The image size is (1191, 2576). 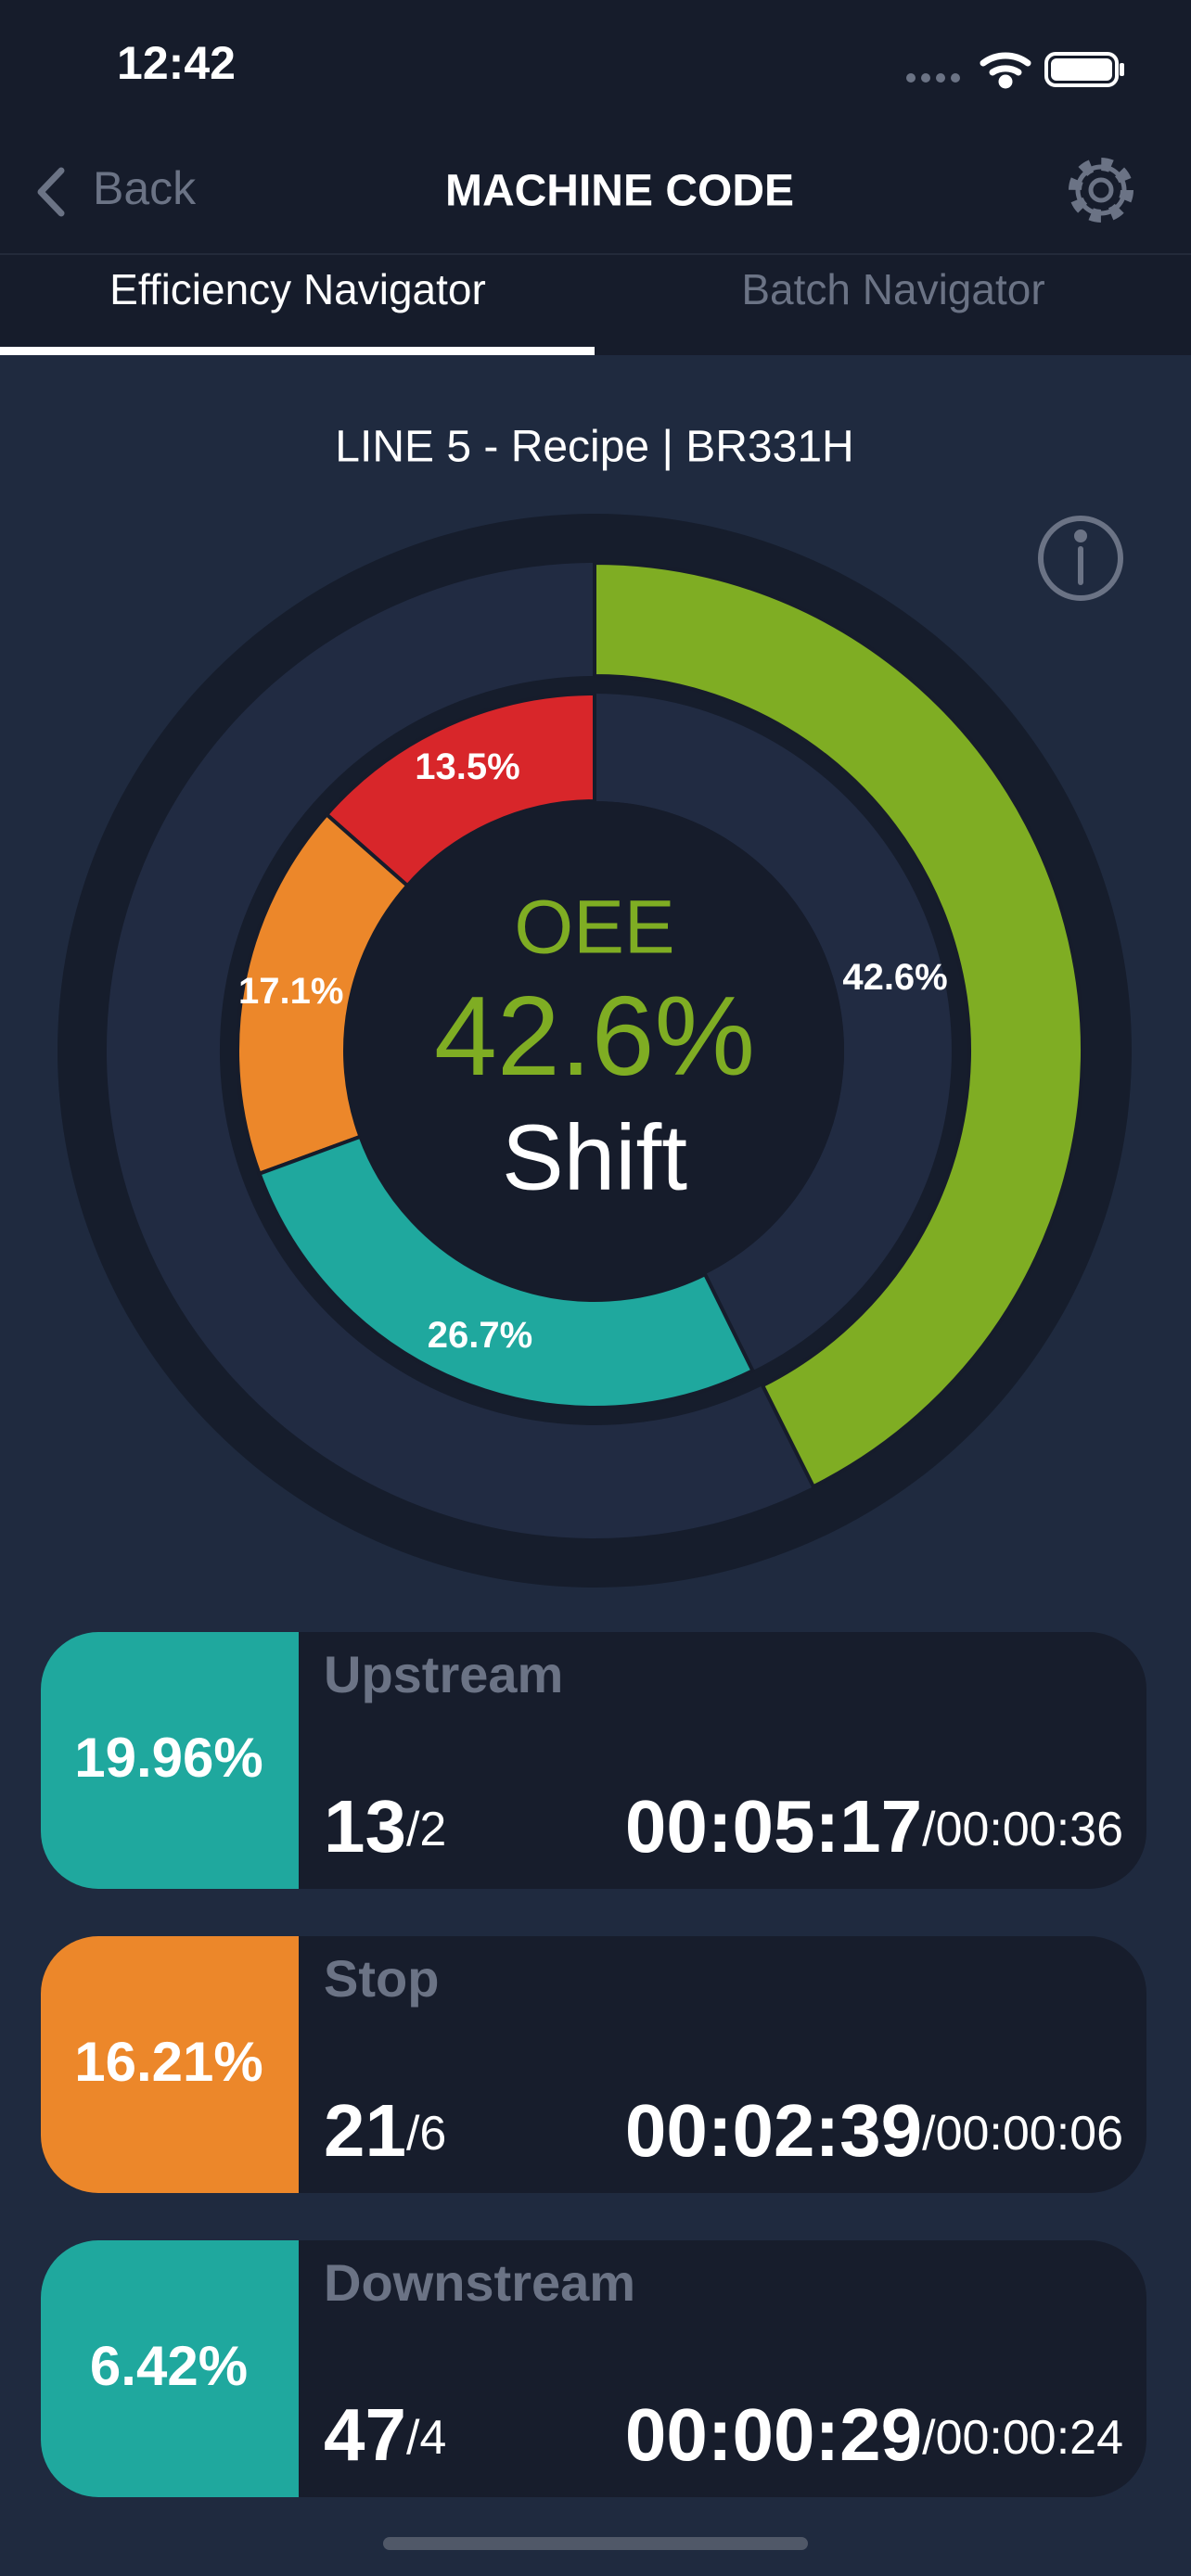 I want to click on segment-label: 13.5%, so click(x=467, y=766).